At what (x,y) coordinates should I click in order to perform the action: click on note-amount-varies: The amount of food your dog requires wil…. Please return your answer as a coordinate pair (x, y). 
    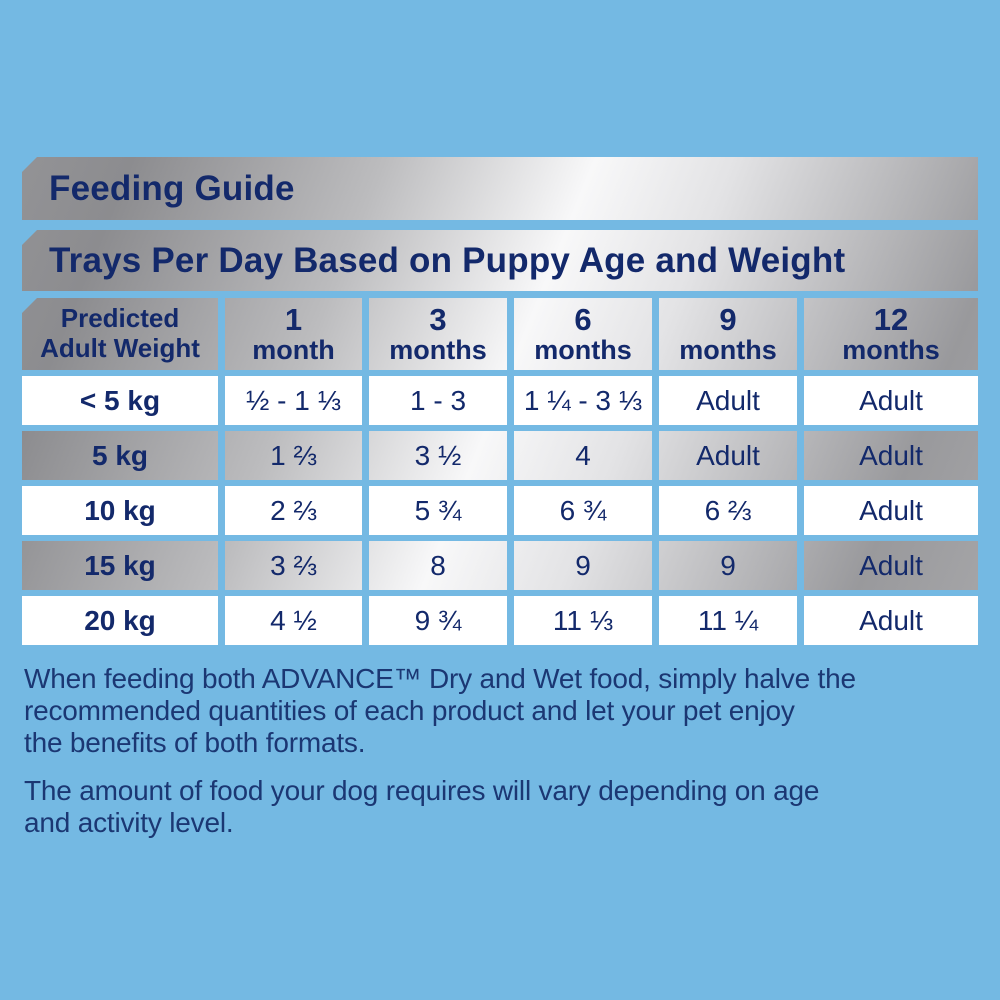
    Looking at the image, I should click on (422, 806).